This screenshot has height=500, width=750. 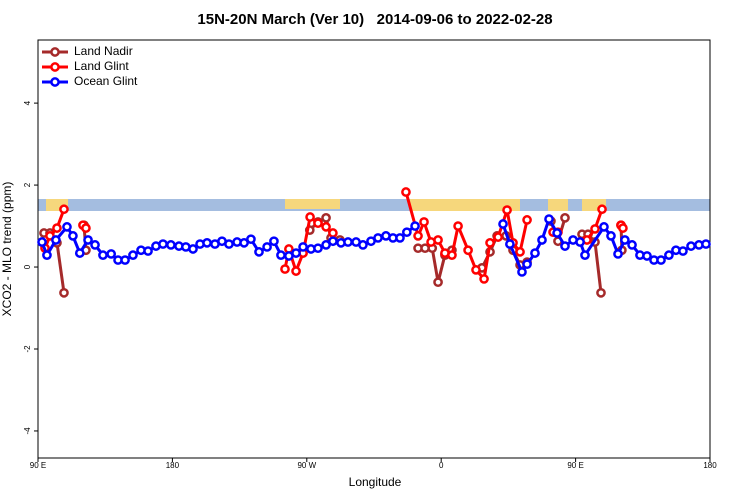 I want to click on map-strip, so click(x=374, y=205).